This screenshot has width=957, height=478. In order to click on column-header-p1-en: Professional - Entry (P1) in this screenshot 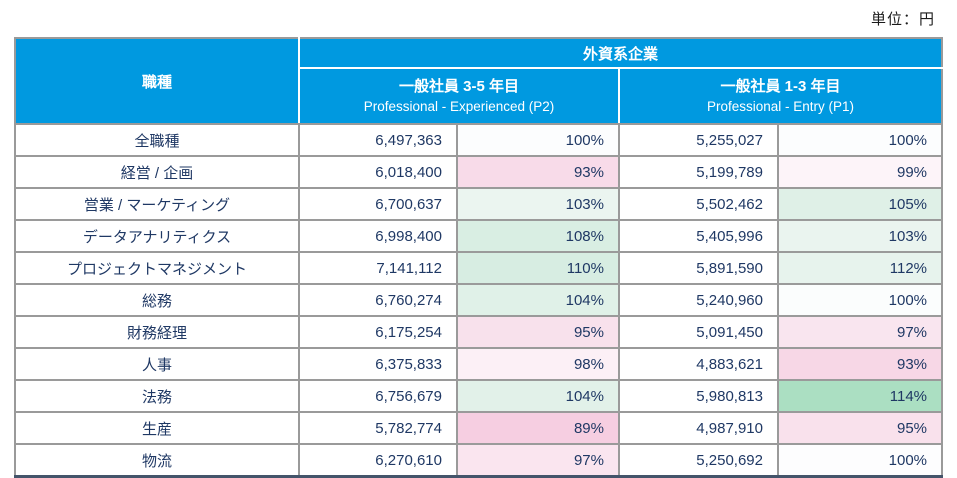, I will do `click(780, 106)`.